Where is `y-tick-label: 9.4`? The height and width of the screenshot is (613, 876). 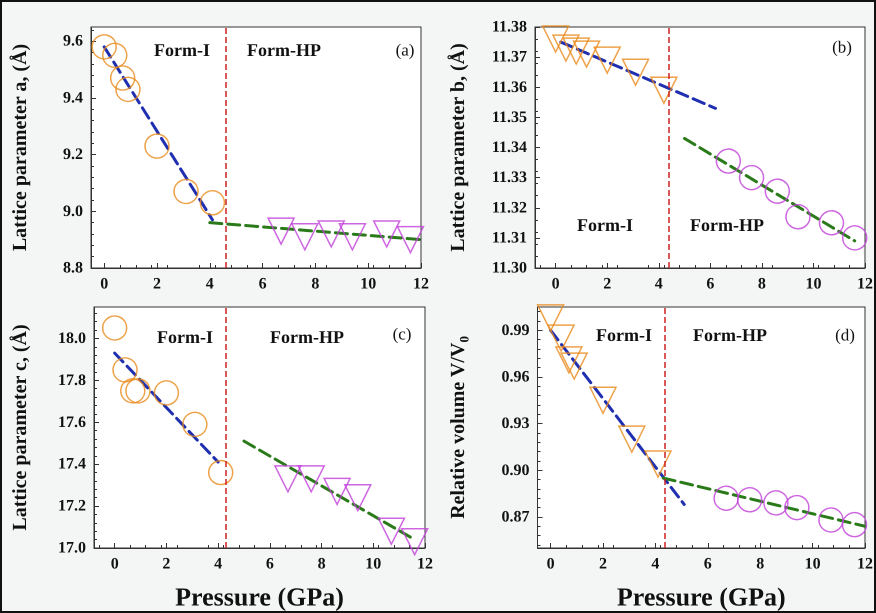
y-tick-label: 9.4 is located at coordinates (73, 97).